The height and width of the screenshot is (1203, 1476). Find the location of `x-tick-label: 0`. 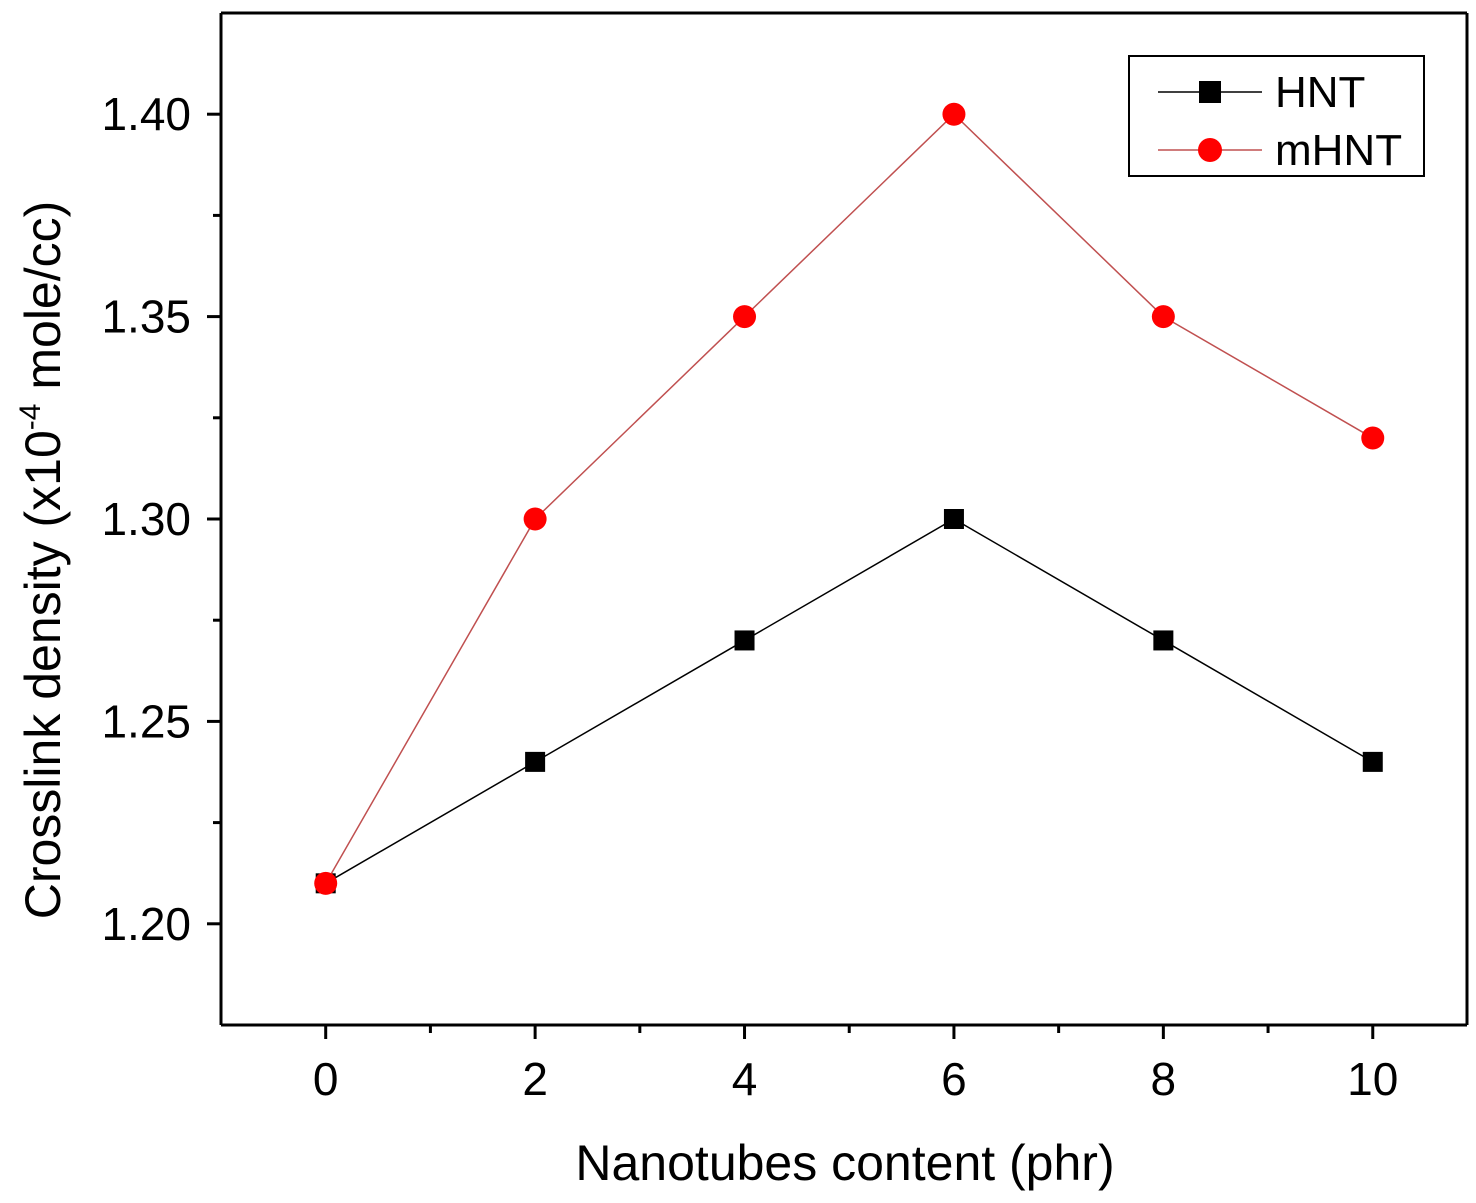

x-tick-label: 0 is located at coordinates (326, 1079).